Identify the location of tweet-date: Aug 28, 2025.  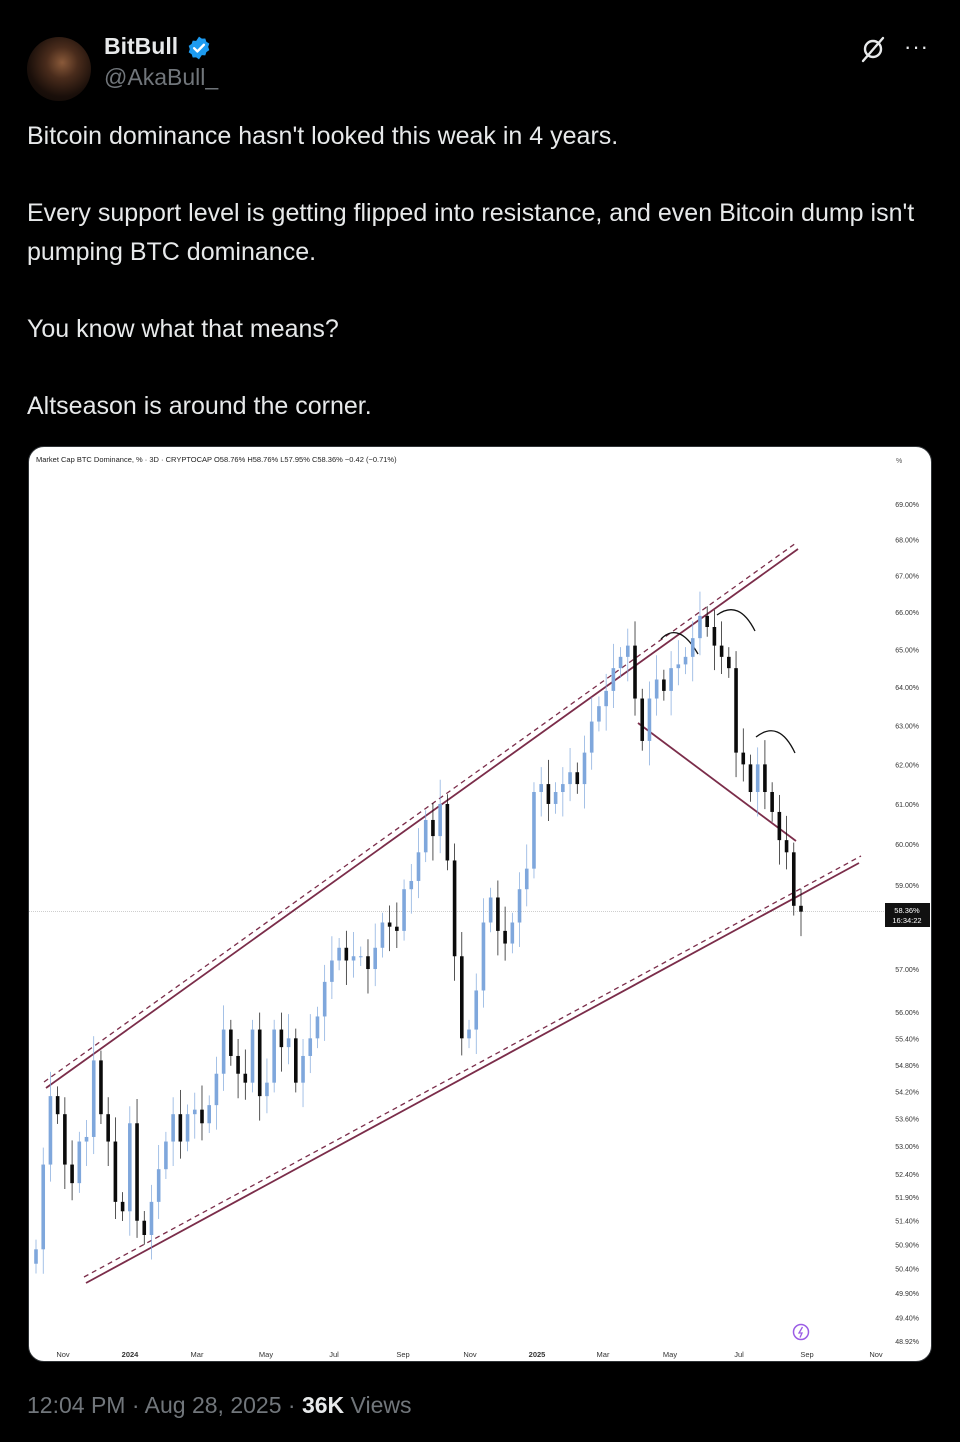
(213, 1405).